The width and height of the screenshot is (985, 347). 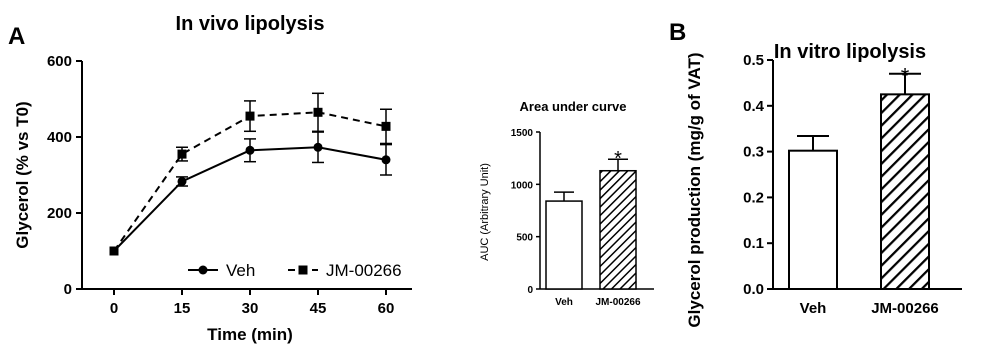 What do you see at coordinates (16, 36) in the screenshot?
I see `panel-a-letter: A` at bounding box center [16, 36].